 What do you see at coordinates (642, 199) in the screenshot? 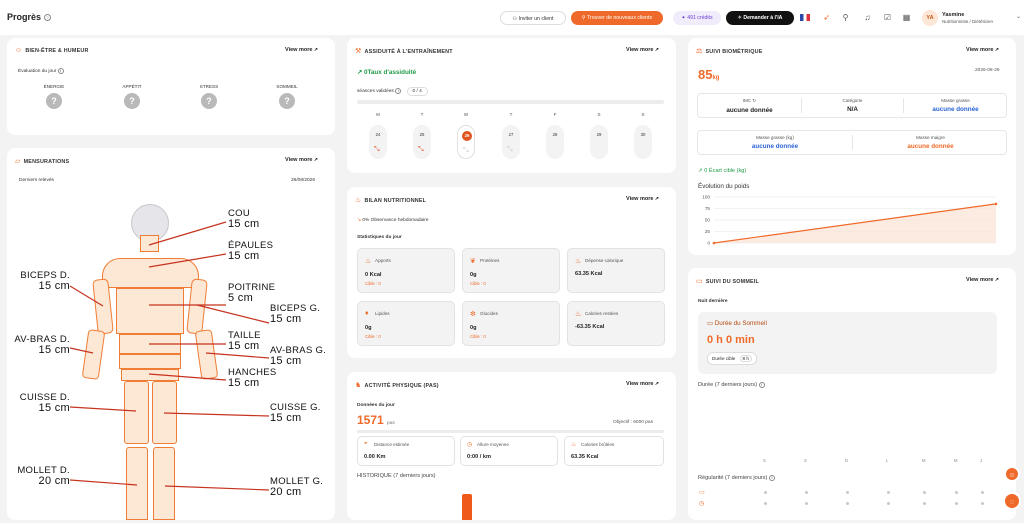
I see `nutrition-view-more-link: View more` at bounding box center [642, 199].